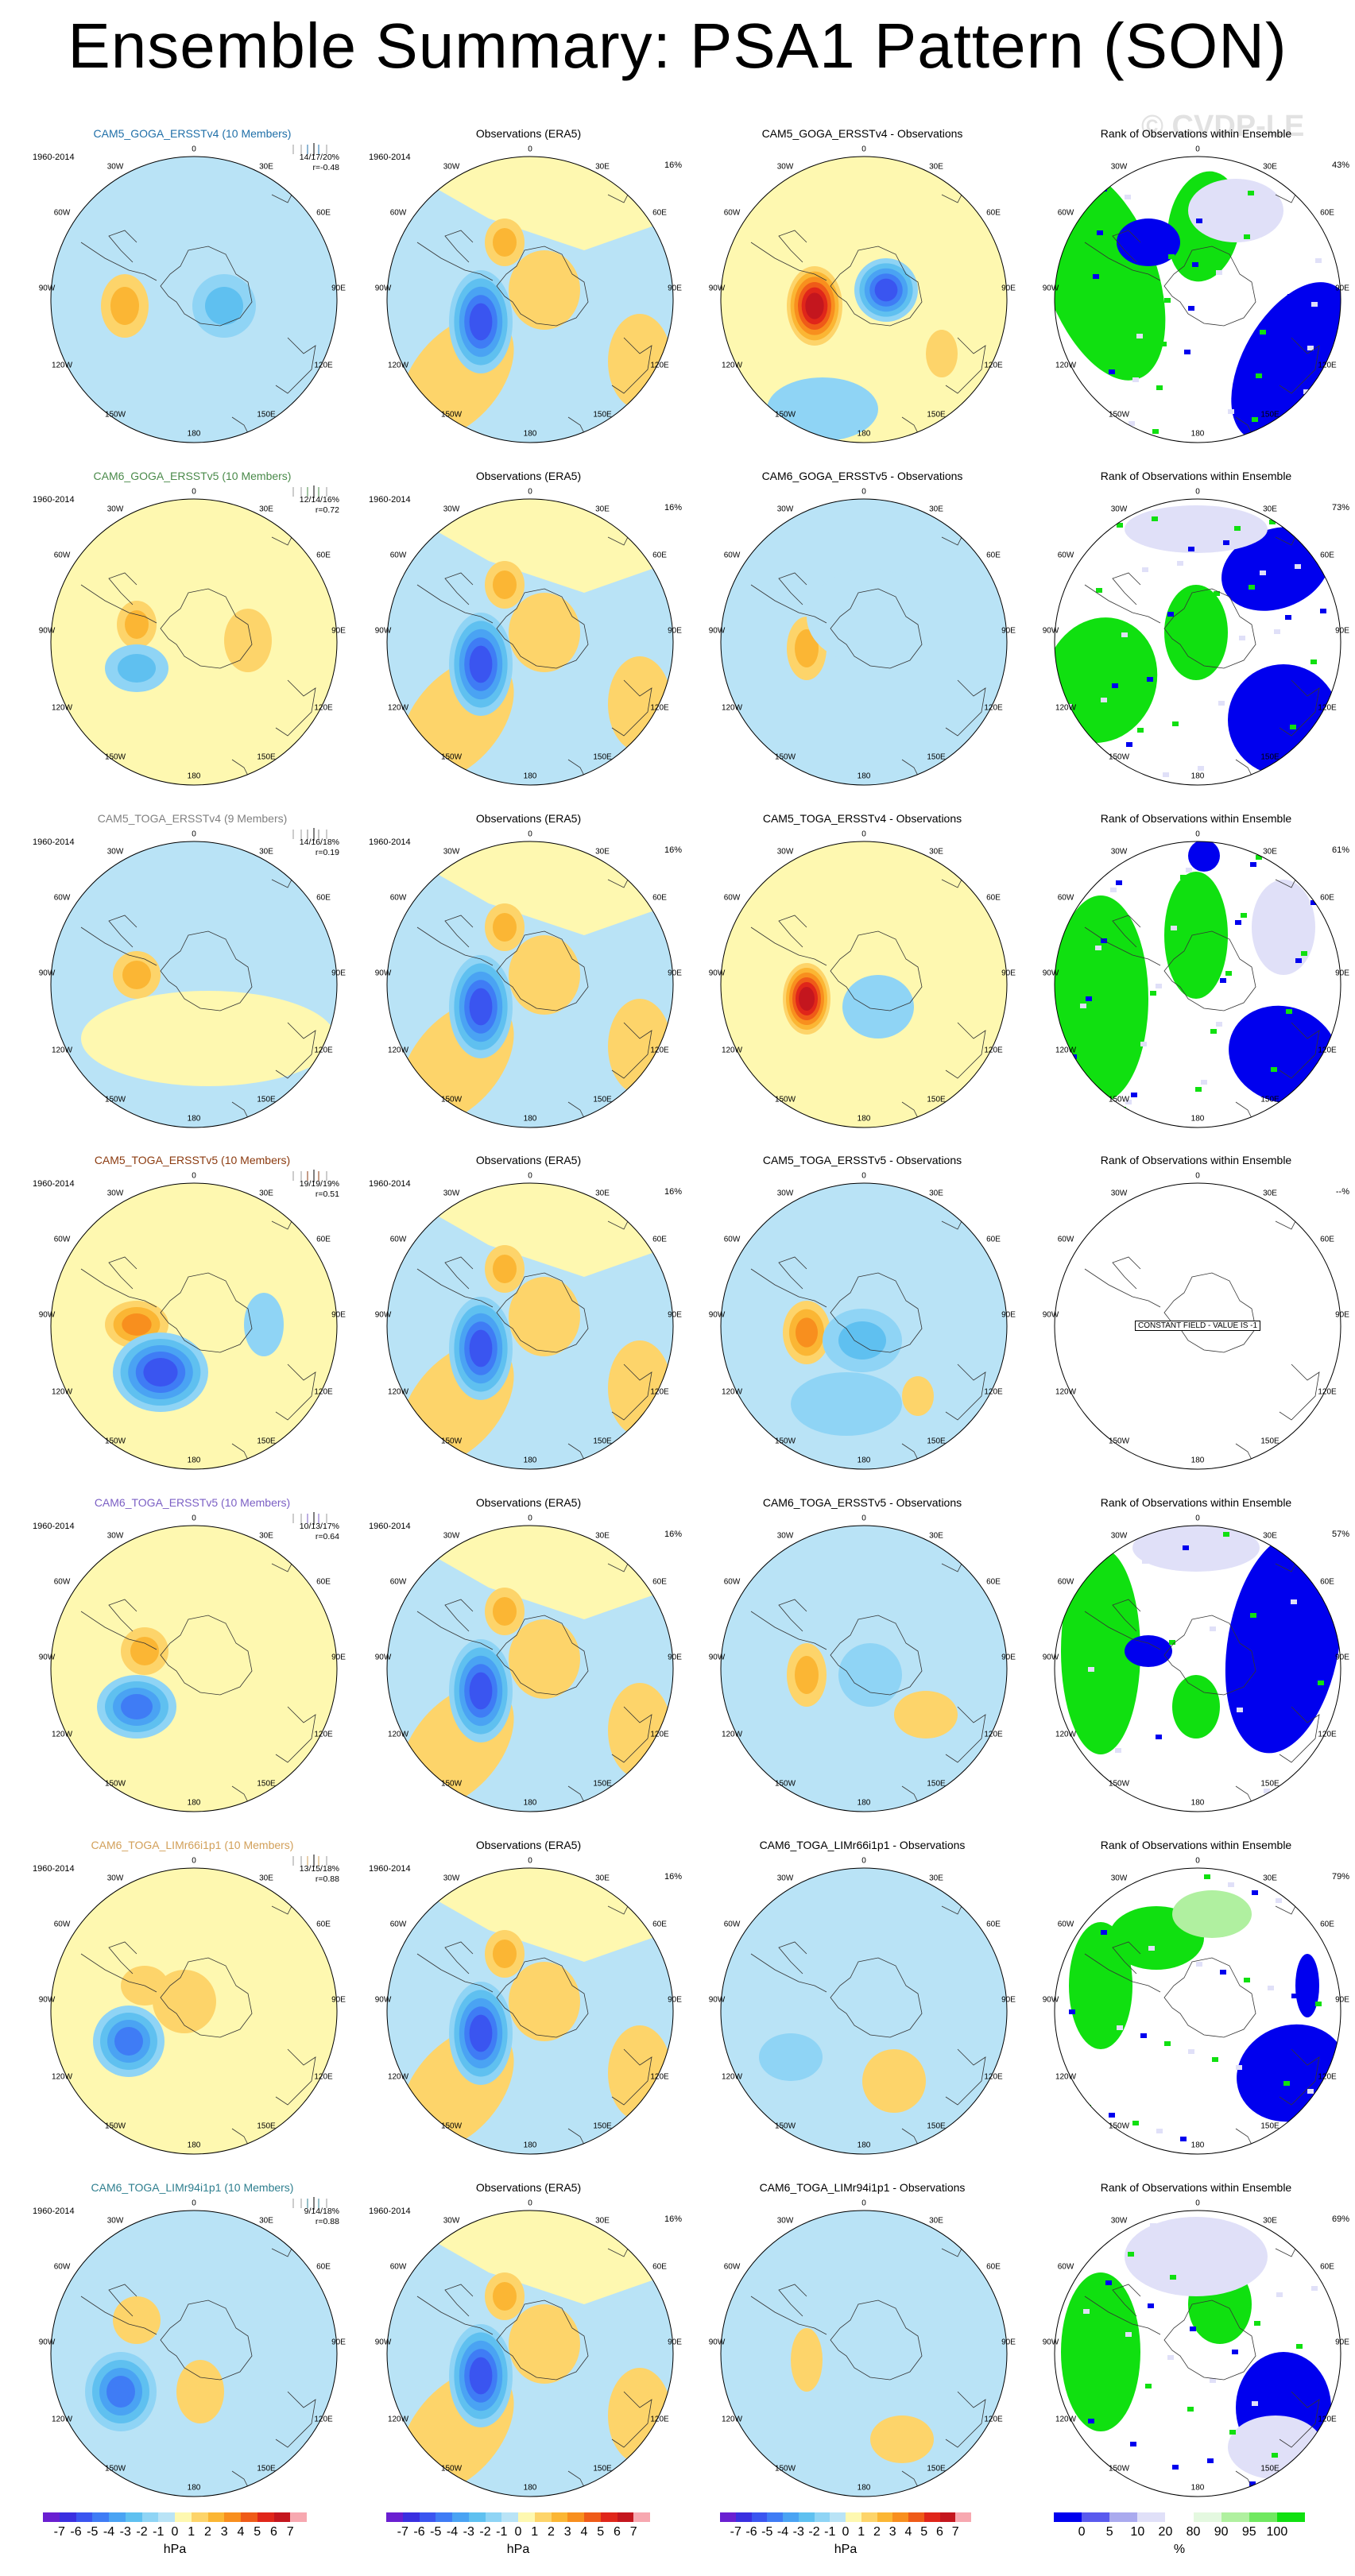 The height and width of the screenshot is (2576, 1355). Describe the element at coordinates (319, 842) in the screenshot. I see `variance-range: 14/16/18%` at that location.